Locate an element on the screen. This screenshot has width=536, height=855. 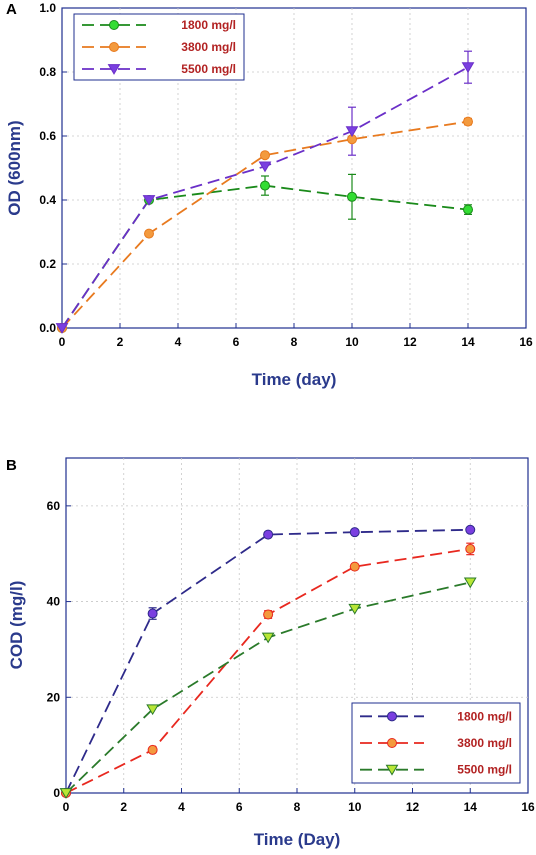
x-tick-label-b: 16 is located at coordinates (528, 807).